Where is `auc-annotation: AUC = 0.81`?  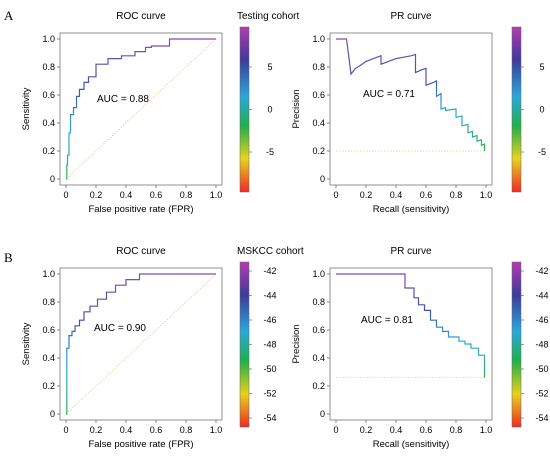
auc-annotation: AUC = 0.81 is located at coordinates (387, 320).